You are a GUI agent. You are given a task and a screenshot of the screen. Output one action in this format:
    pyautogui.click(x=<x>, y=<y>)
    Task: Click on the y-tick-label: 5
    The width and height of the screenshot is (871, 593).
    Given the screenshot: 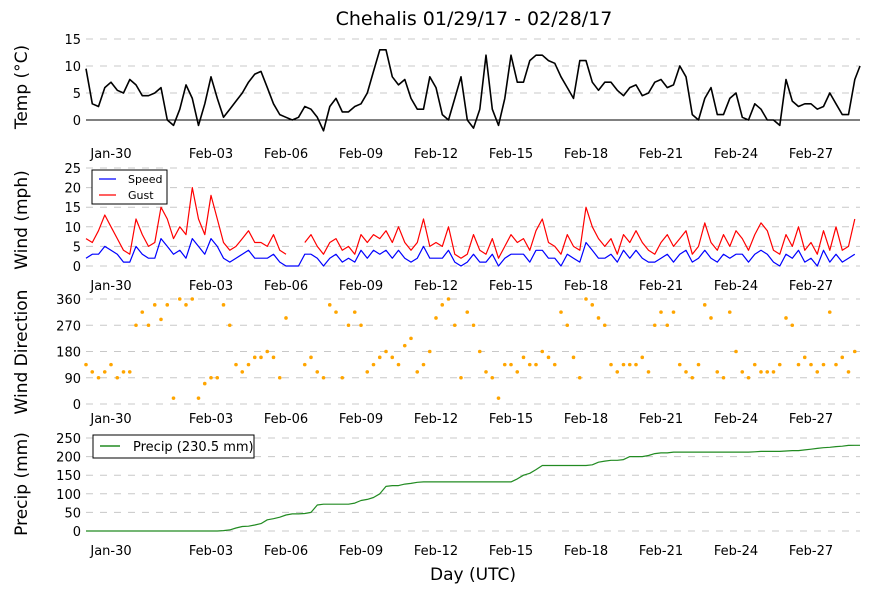 What is the action you would take?
    pyautogui.click(x=77, y=94)
    